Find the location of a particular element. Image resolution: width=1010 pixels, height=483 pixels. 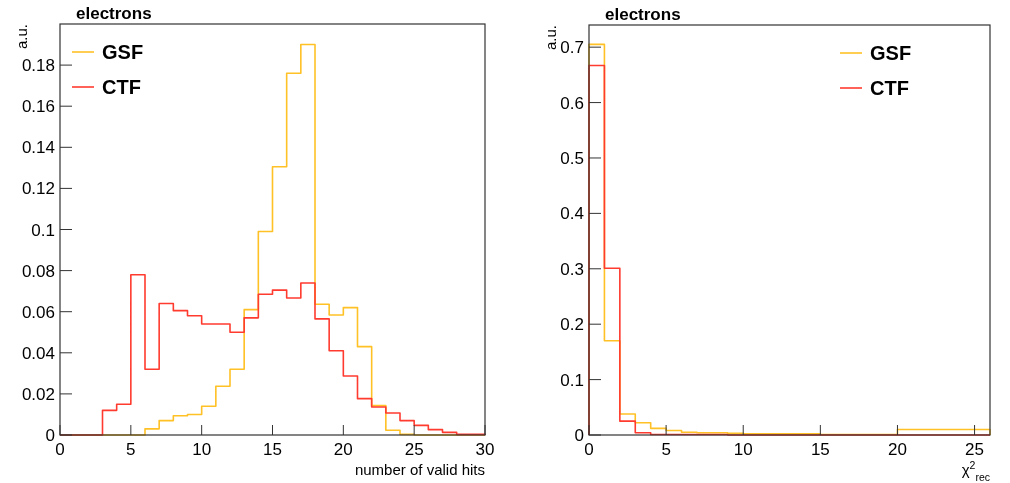

y-tick-label: 0.08 is located at coordinates (38, 271).